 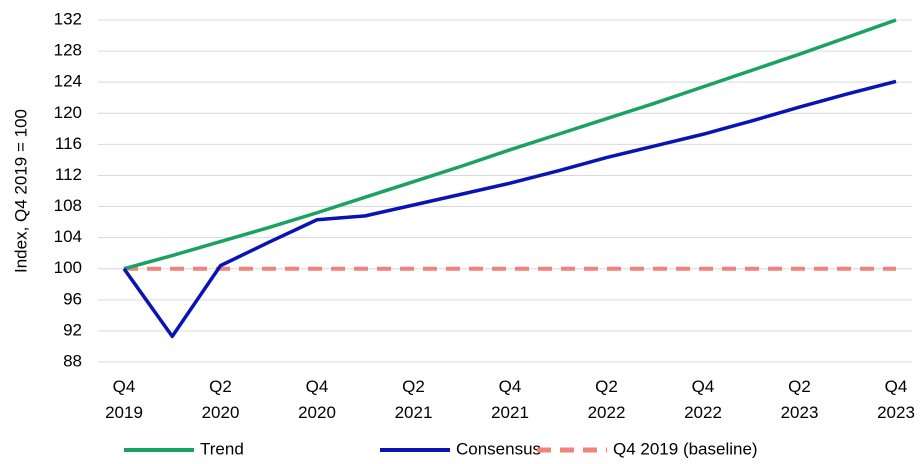 I want to click on x-tick-label: Q2 2023, so click(x=800, y=399).